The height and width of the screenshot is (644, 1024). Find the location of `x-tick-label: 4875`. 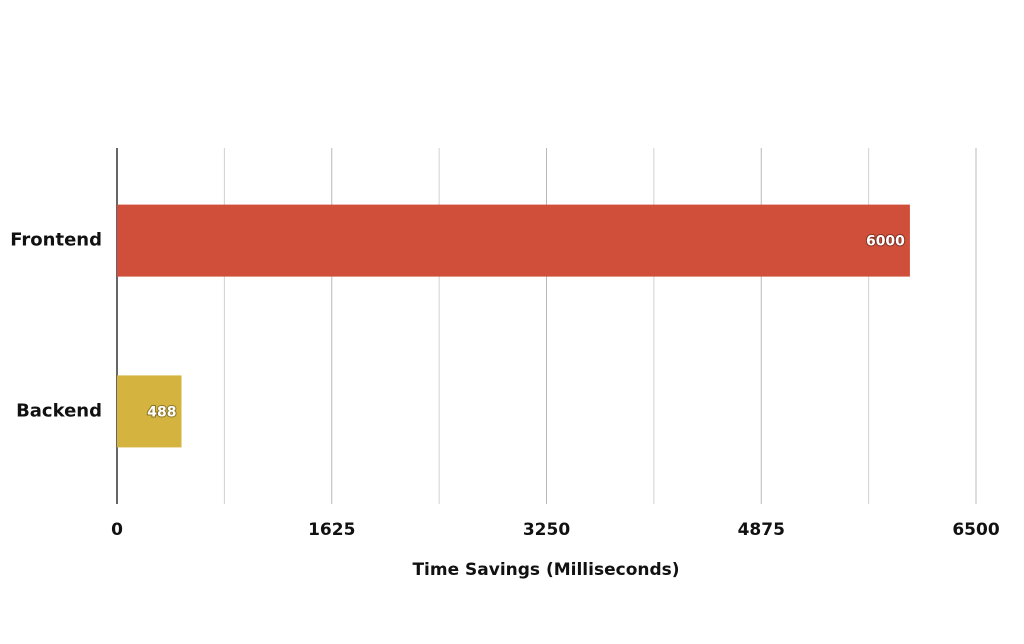

x-tick-label: 4875 is located at coordinates (761, 530).